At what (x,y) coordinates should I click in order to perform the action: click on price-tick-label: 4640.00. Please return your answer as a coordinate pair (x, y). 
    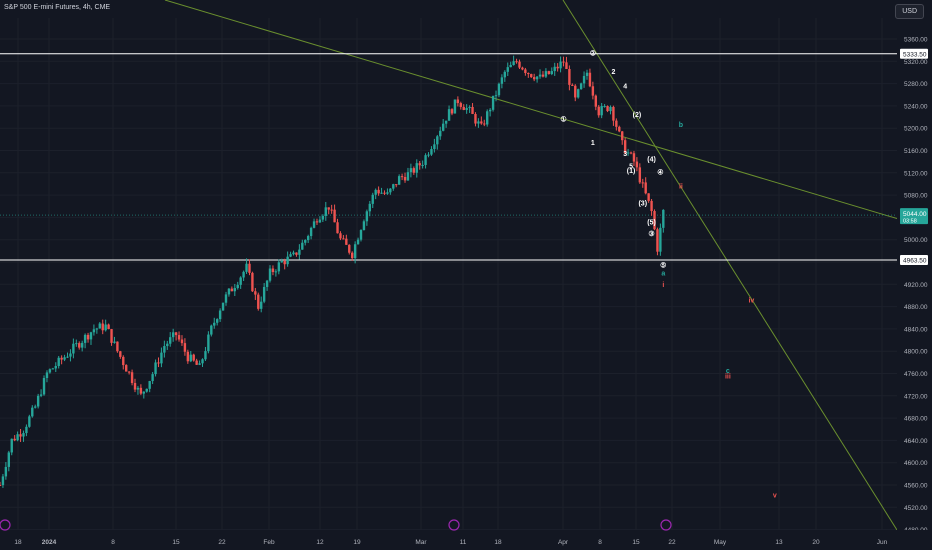
    Looking at the image, I should click on (916, 441).